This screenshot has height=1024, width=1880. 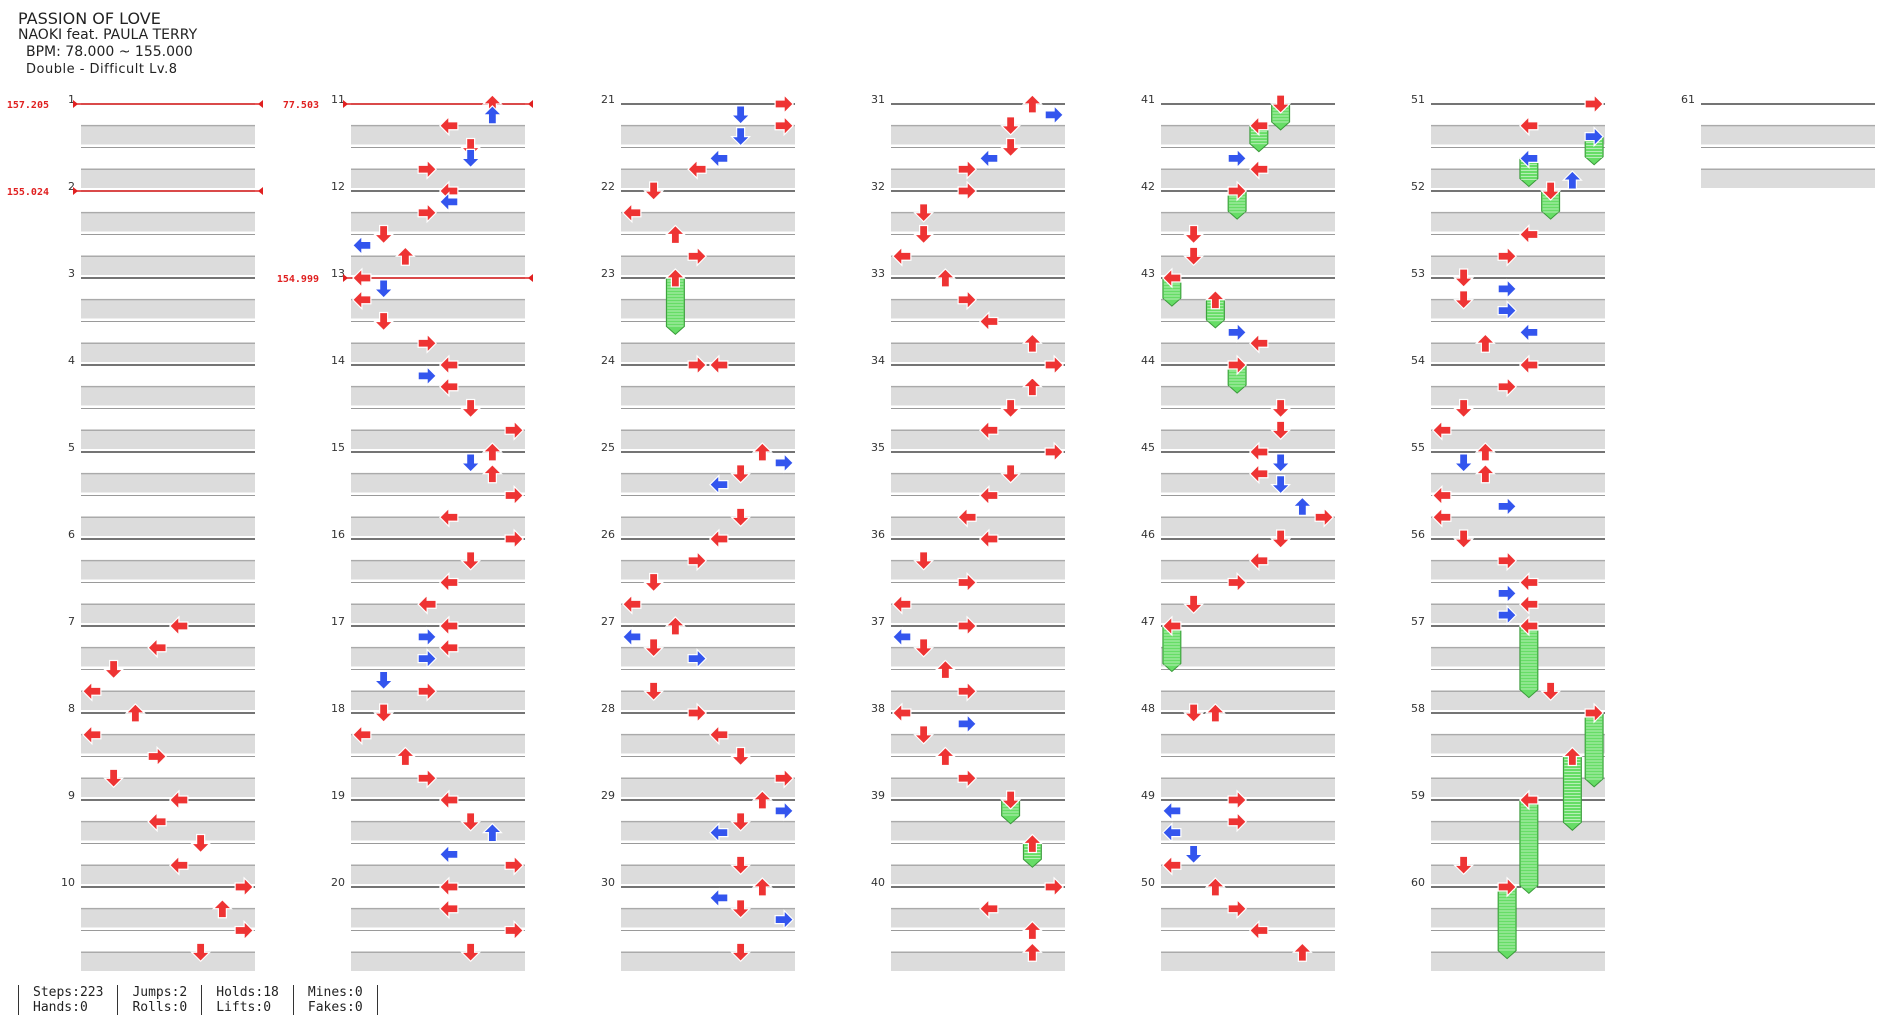 What do you see at coordinates (298, 279) in the screenshot?
I see `bpm-value: 154.999` at bounding box center [298, 279].